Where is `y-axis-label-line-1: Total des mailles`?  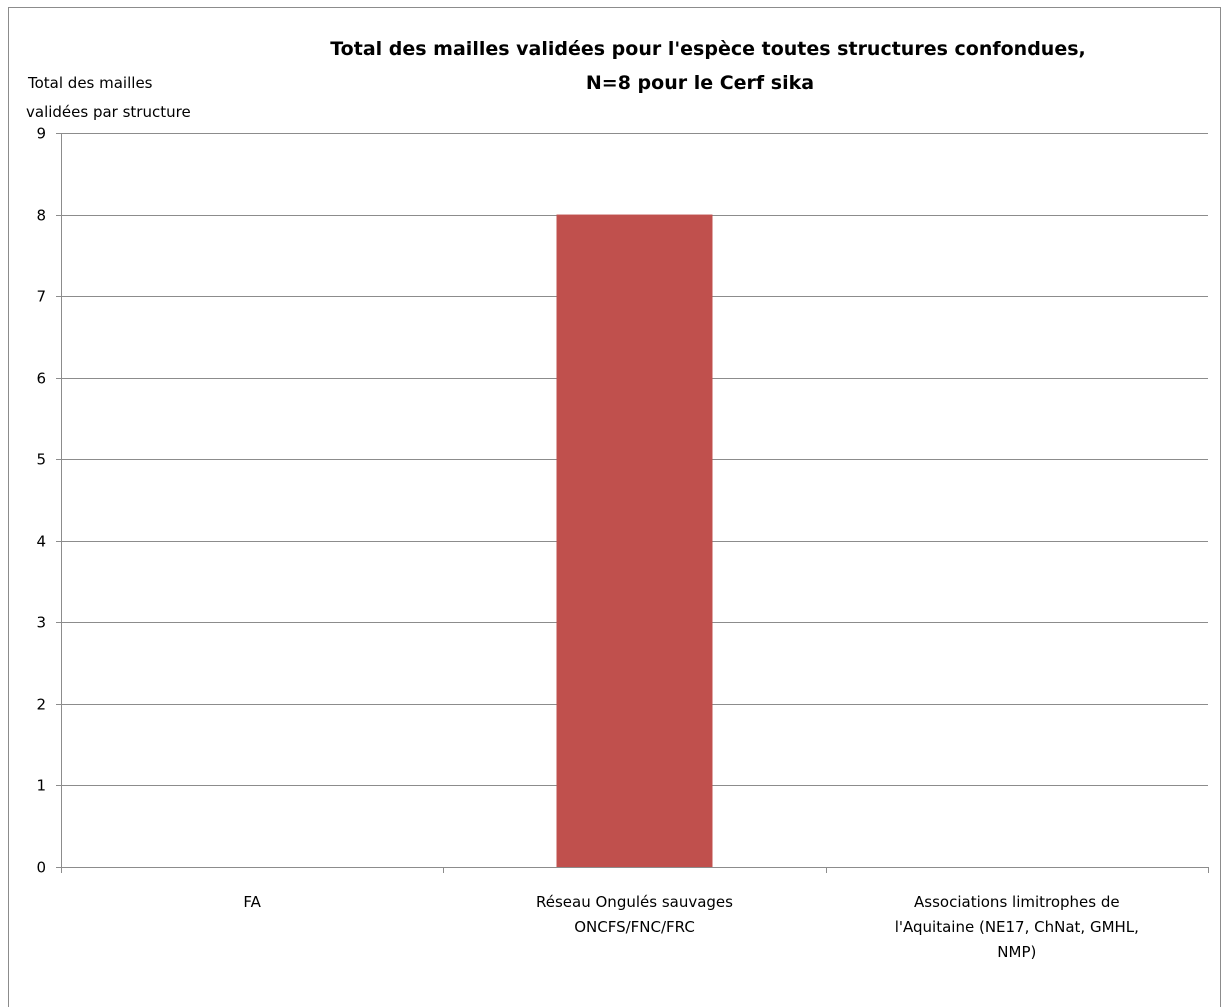
y-axis-label-line-1: Total des mailles is located at coordinates (90, 83).